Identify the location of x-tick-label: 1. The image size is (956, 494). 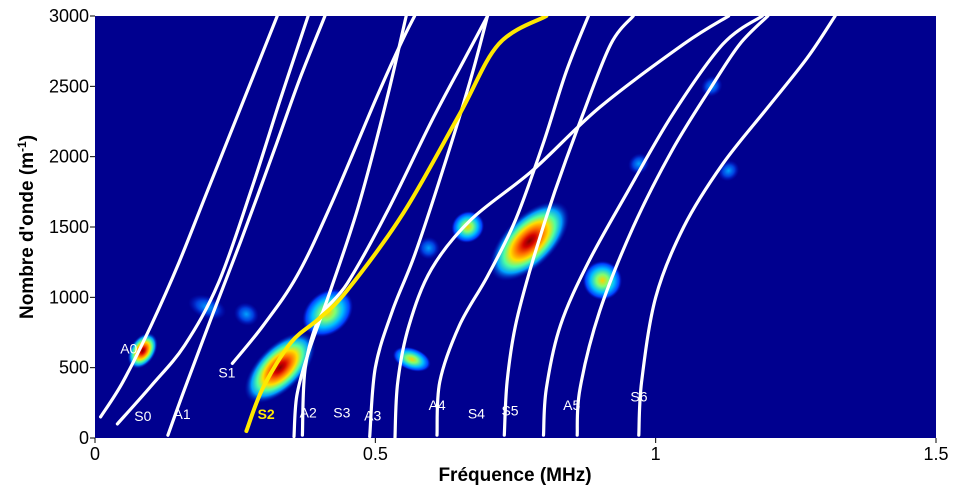
(656, 454).